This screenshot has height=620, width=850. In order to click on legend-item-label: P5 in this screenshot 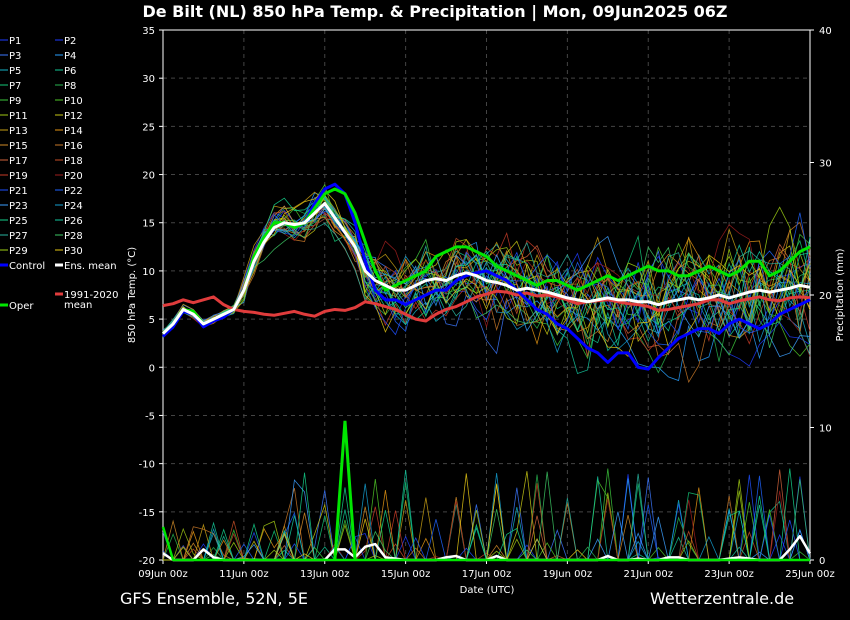, I will do `click(15, 71)`.